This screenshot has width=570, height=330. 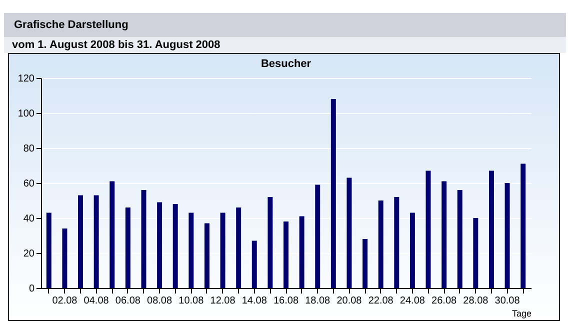 I want to click on y-tick-label: 80, so click(x=29, y=149).